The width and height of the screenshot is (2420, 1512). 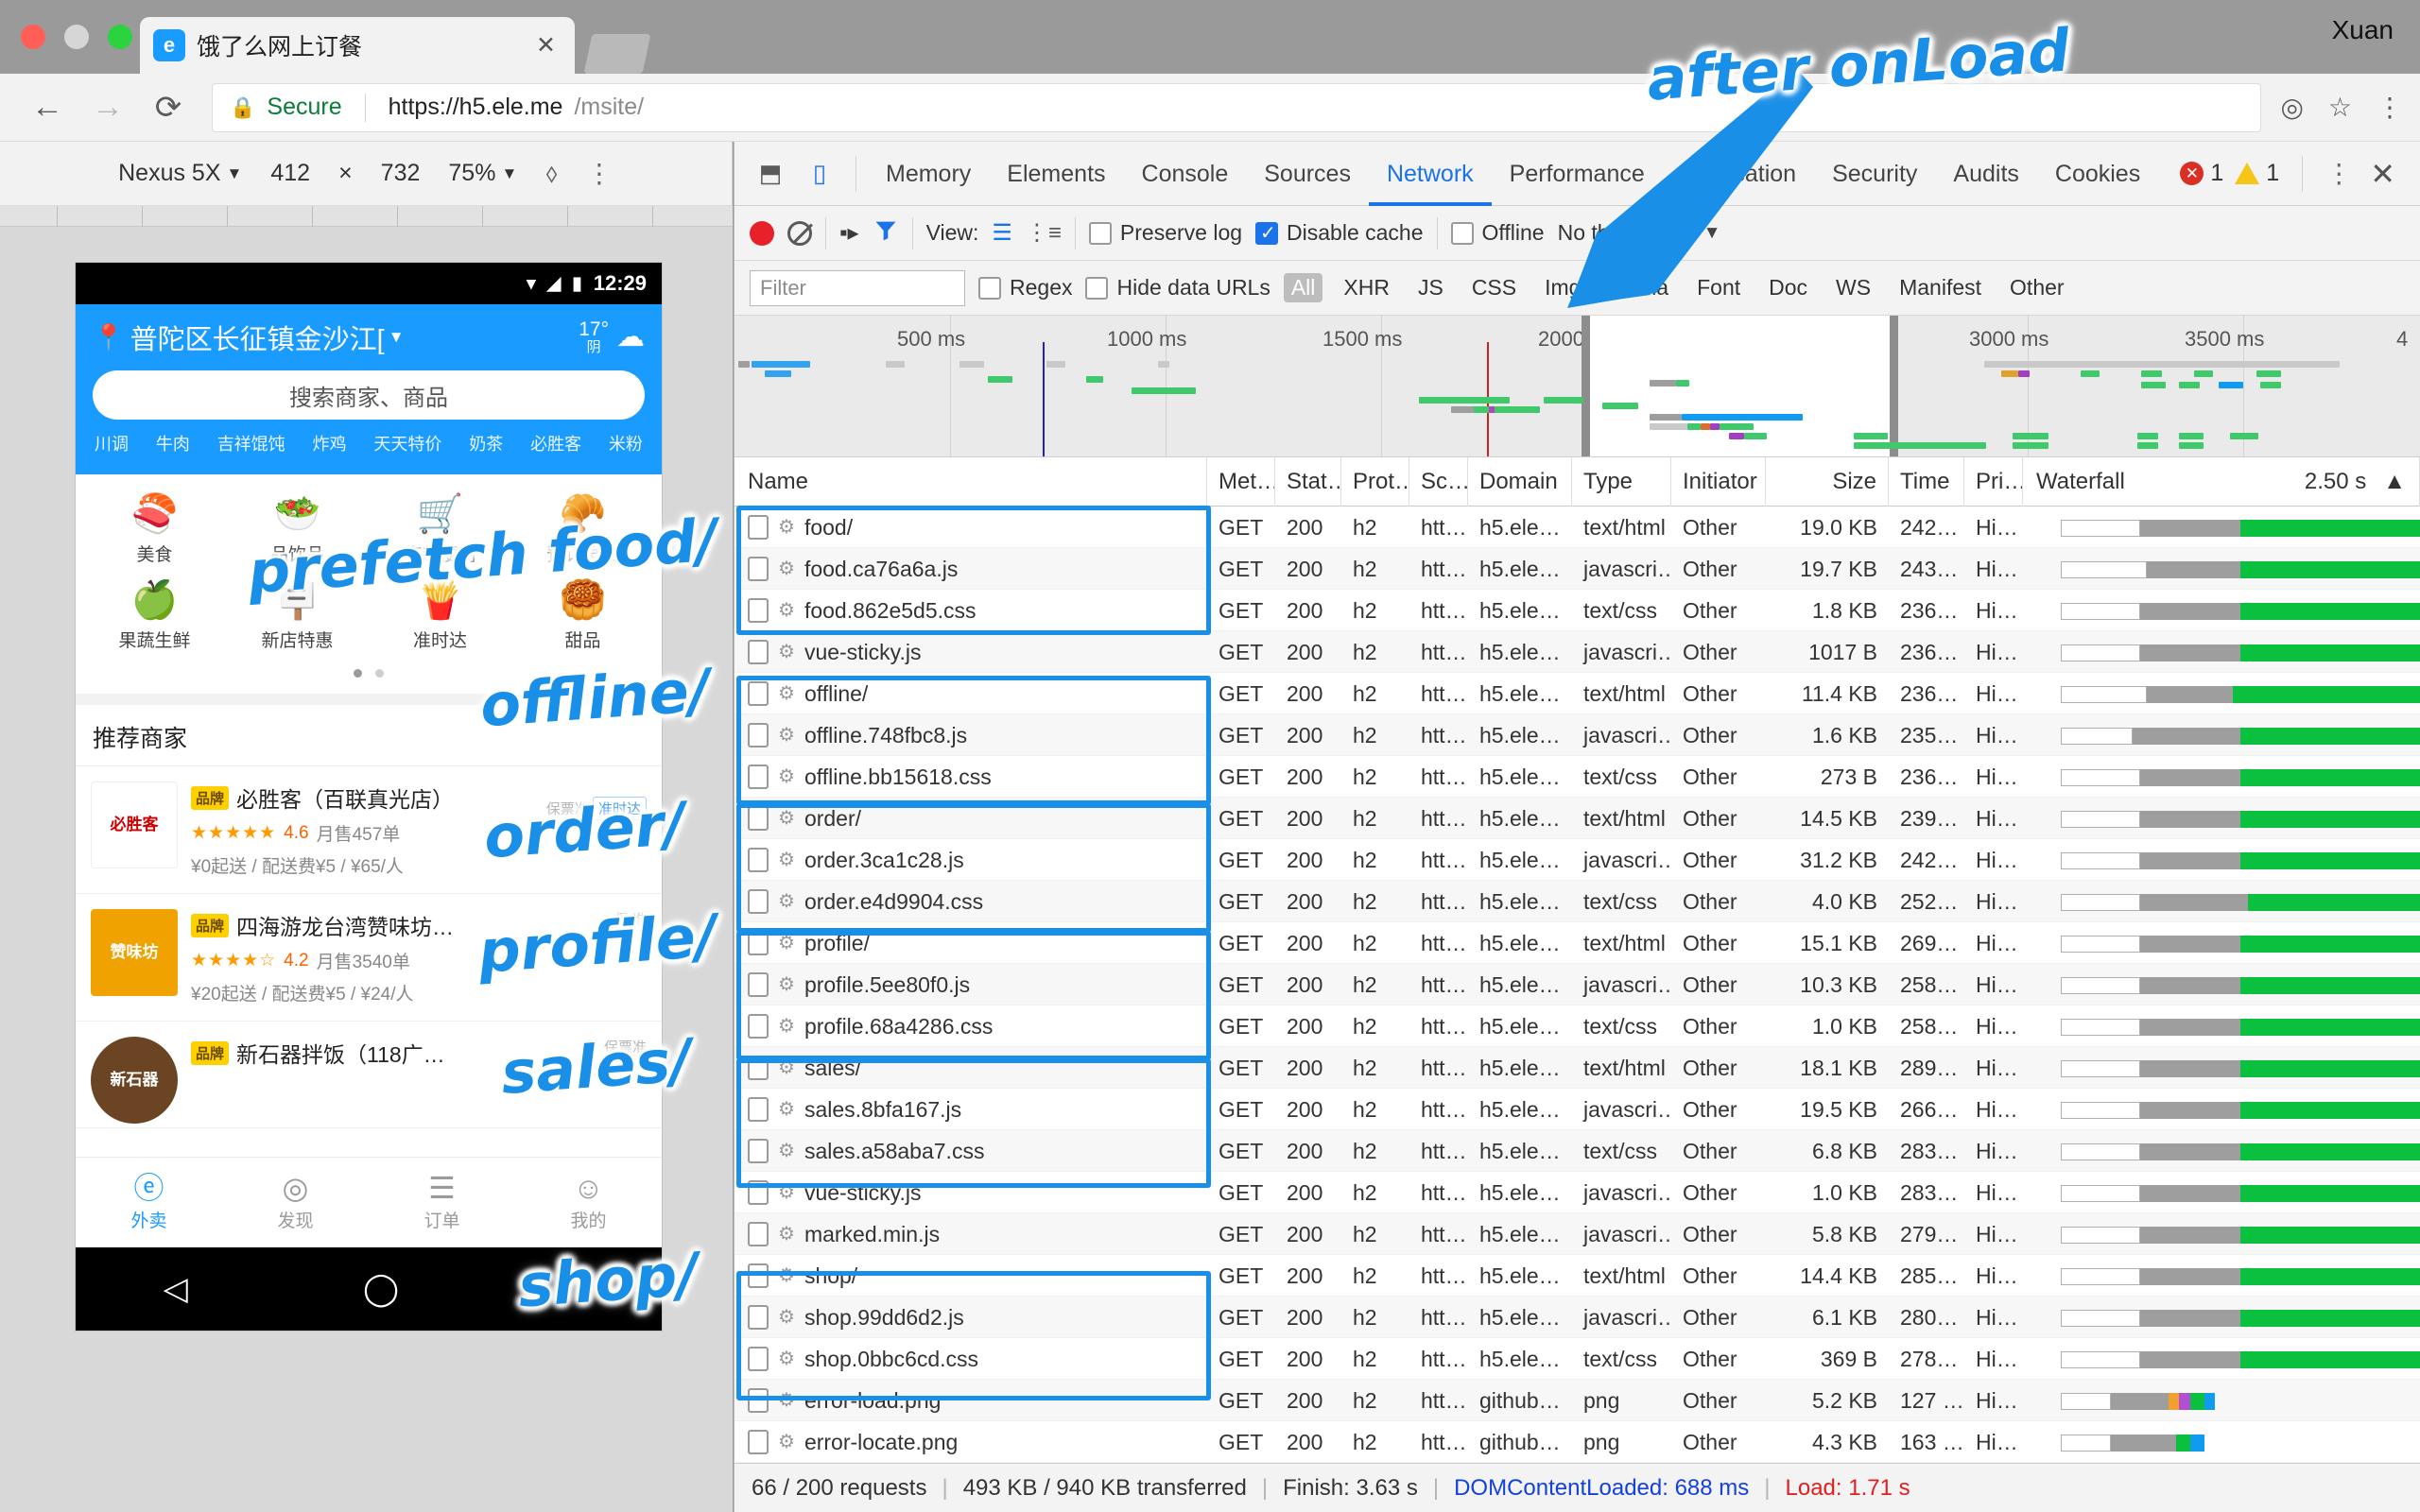 What do you see at coordinates (551, 172) in the screenshot?
I see `rotate-icon: ⬨` at bounding box center [551, 172].